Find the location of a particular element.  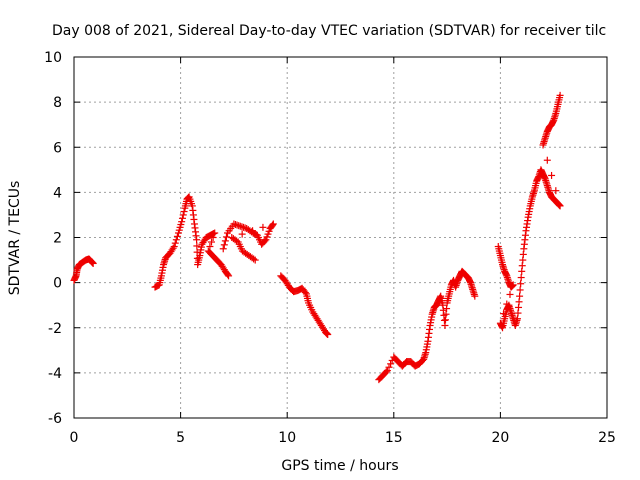

y-tick-label: 2 is located at coordinates (57, 239).